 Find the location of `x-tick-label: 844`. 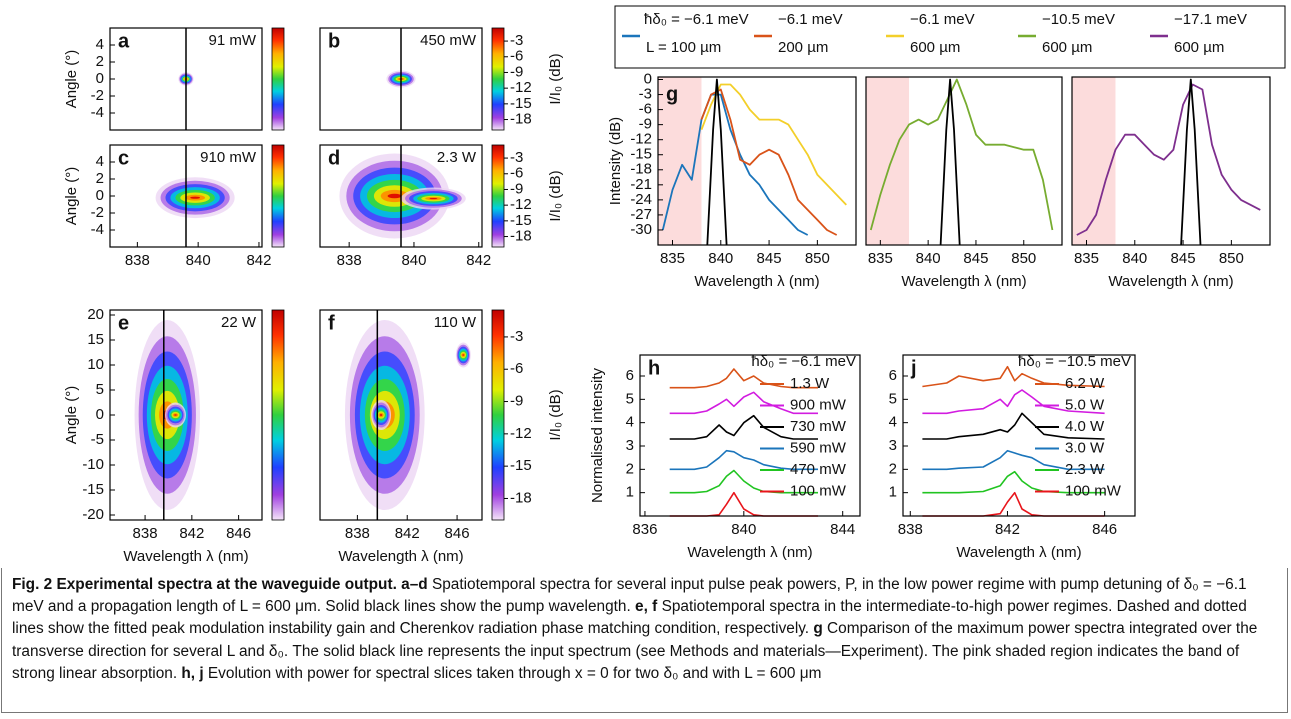

x-tick-label: 844 is located at coordinates (842, 529).